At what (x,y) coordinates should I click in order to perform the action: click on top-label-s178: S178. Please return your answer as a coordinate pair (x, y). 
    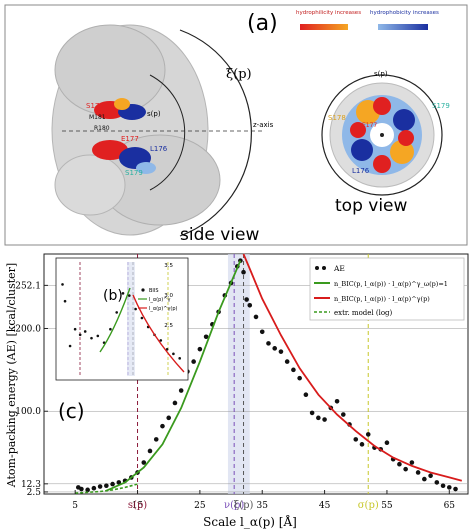
    Looking at the image, I should click on (337, 118).